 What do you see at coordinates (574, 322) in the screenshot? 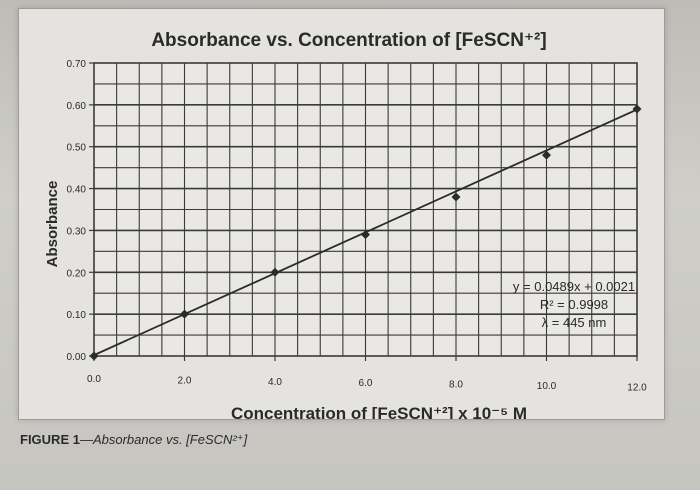
I see `equation-annotation: λ = 445 nm` at bounding box center [574, 322].